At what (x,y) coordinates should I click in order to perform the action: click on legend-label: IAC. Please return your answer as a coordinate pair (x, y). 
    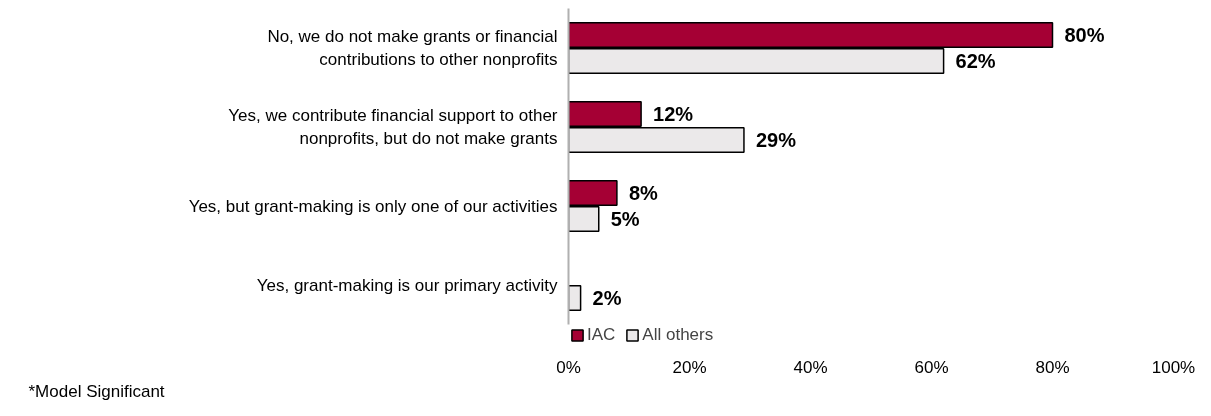
    Looking at the image, I should click on (601, 335).